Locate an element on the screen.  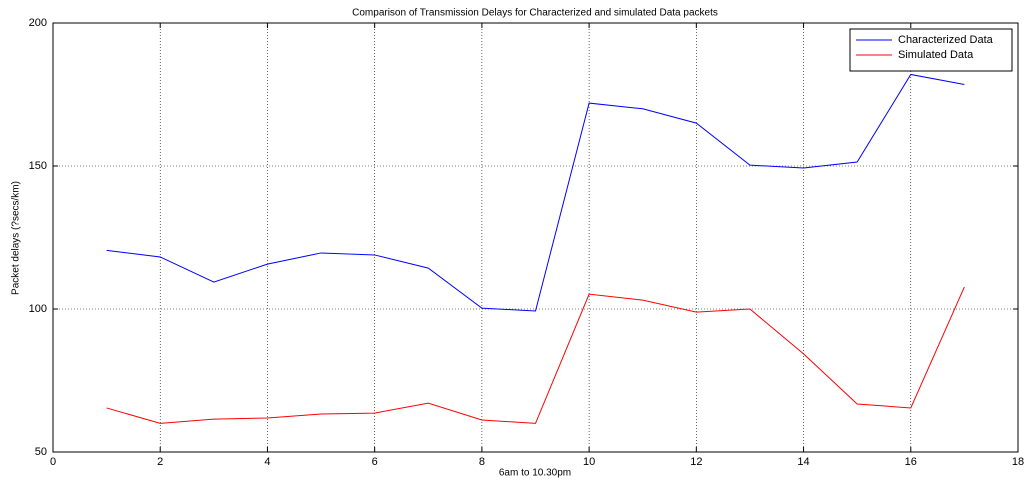
x-tick-label: 4 is located at coordinates (267, 462).